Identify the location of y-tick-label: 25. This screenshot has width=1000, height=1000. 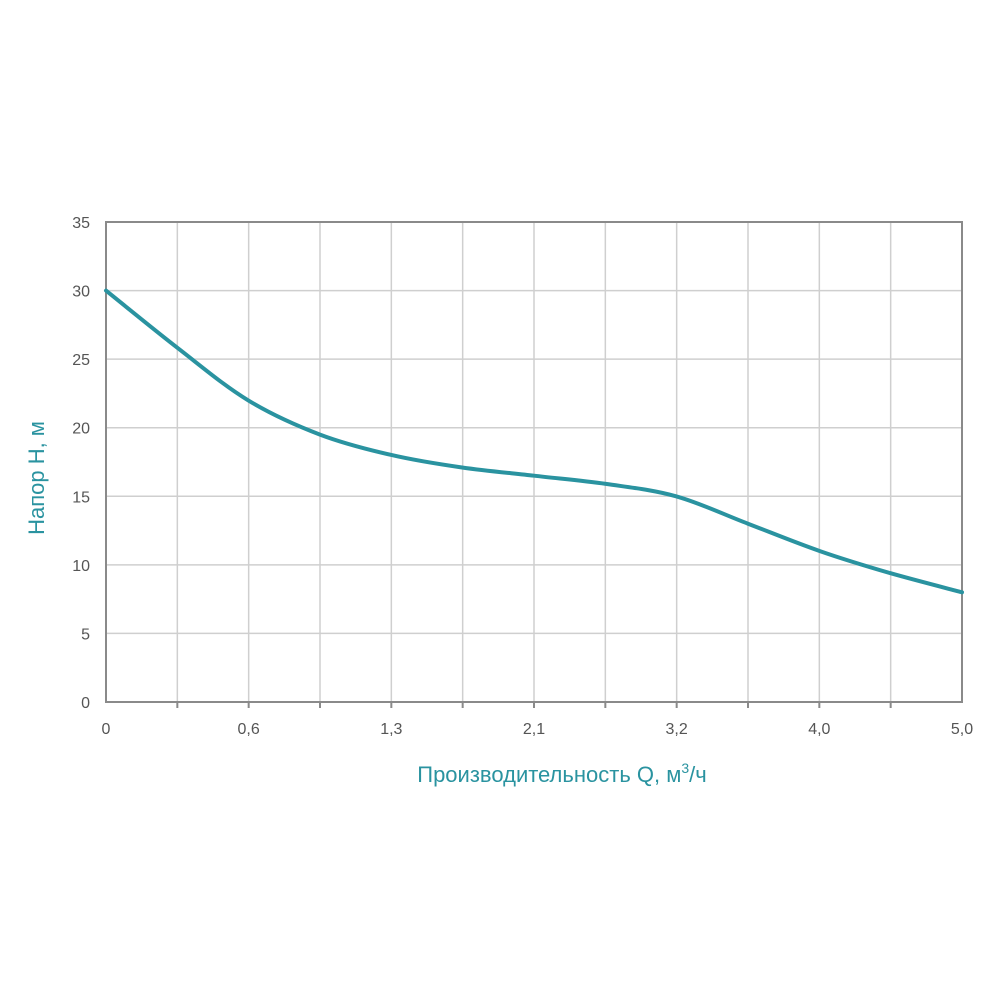
(81, 360).